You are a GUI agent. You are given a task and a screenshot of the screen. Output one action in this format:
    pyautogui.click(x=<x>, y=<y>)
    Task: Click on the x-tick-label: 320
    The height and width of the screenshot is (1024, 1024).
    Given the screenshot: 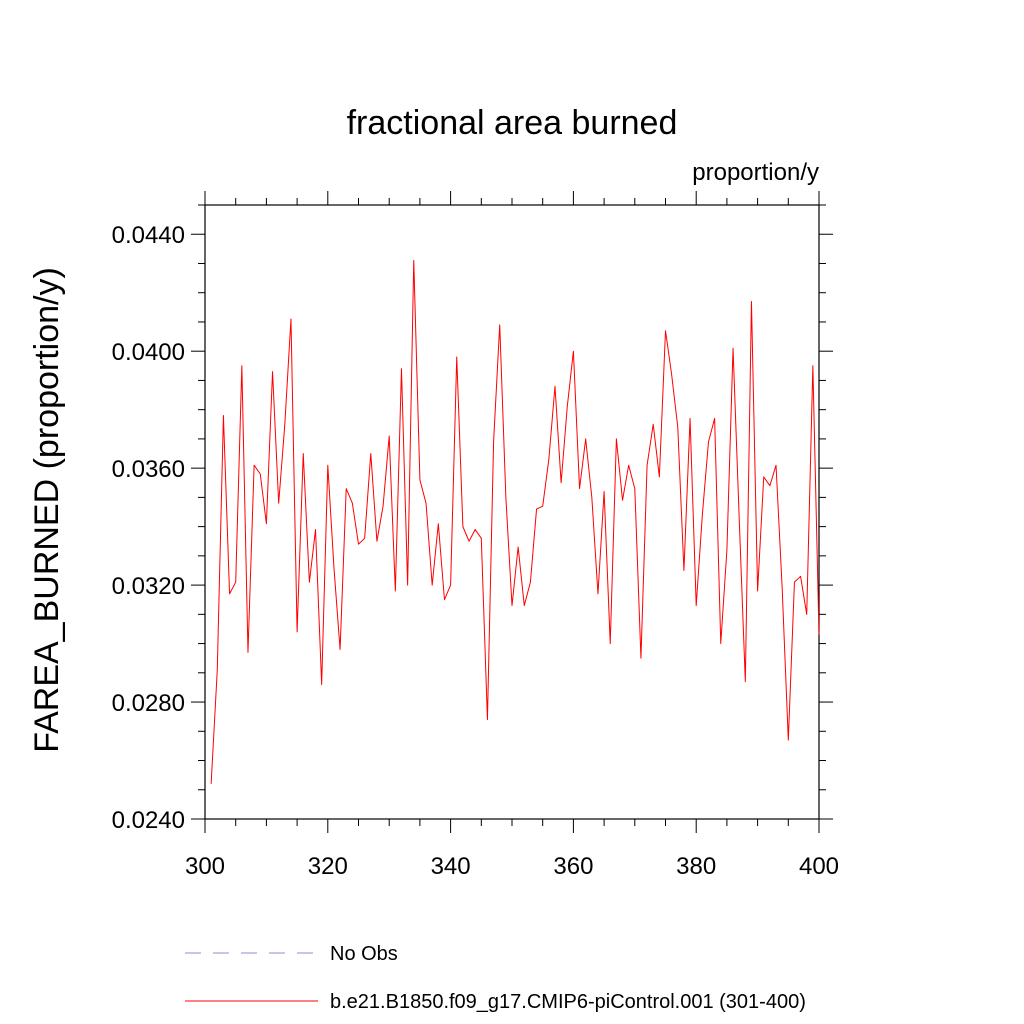 What is the action you would take?
    pyautogui.click(x=328, y=866)
    